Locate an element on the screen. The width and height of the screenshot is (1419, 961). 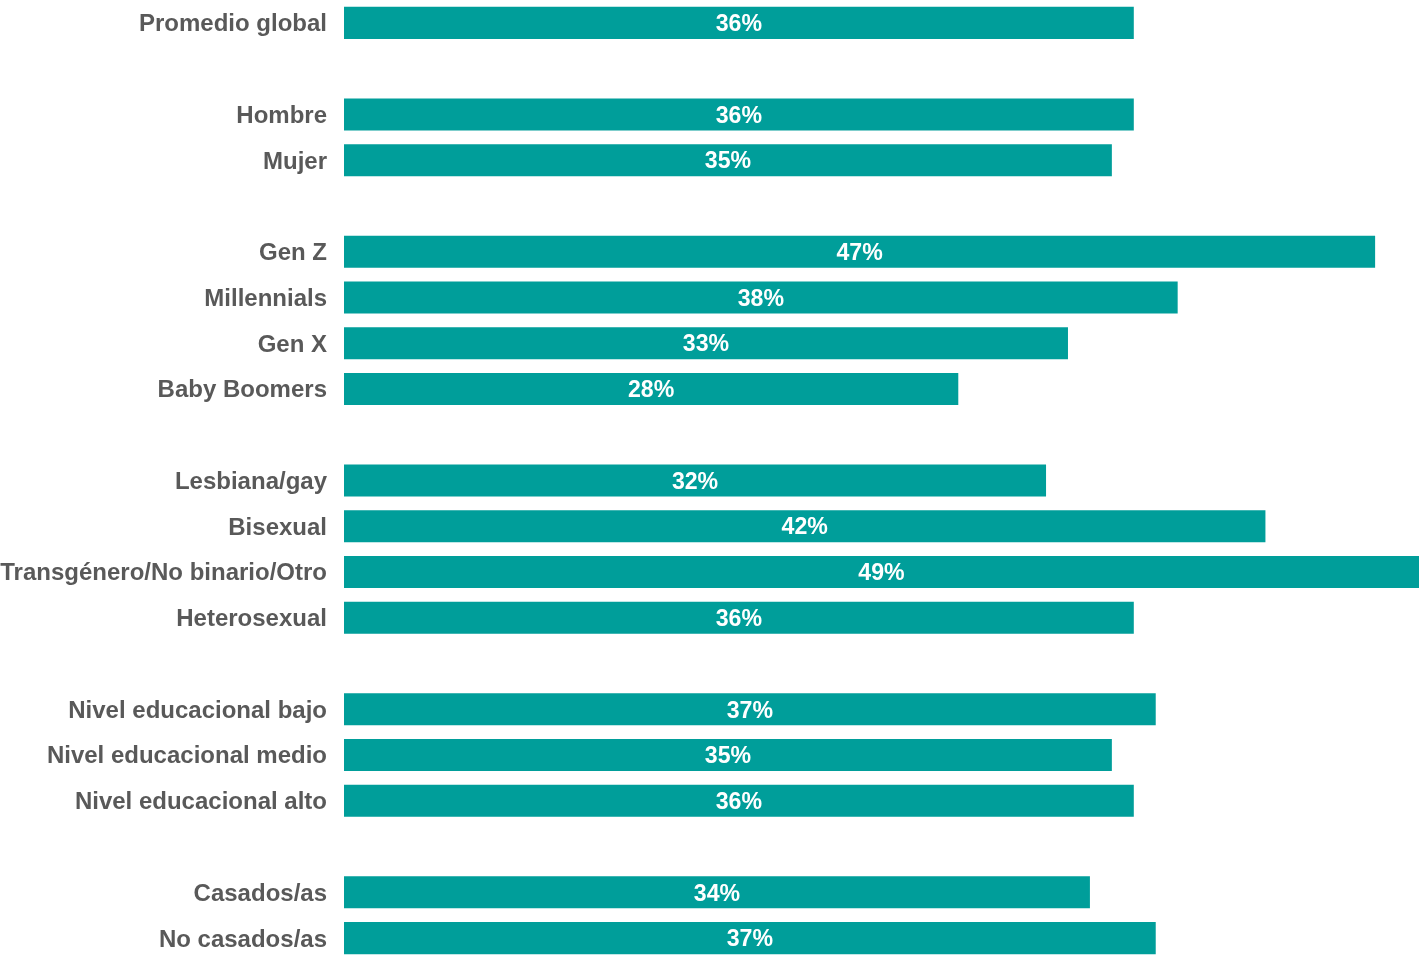
data-label: 32% is located at coordinates (695, 480).